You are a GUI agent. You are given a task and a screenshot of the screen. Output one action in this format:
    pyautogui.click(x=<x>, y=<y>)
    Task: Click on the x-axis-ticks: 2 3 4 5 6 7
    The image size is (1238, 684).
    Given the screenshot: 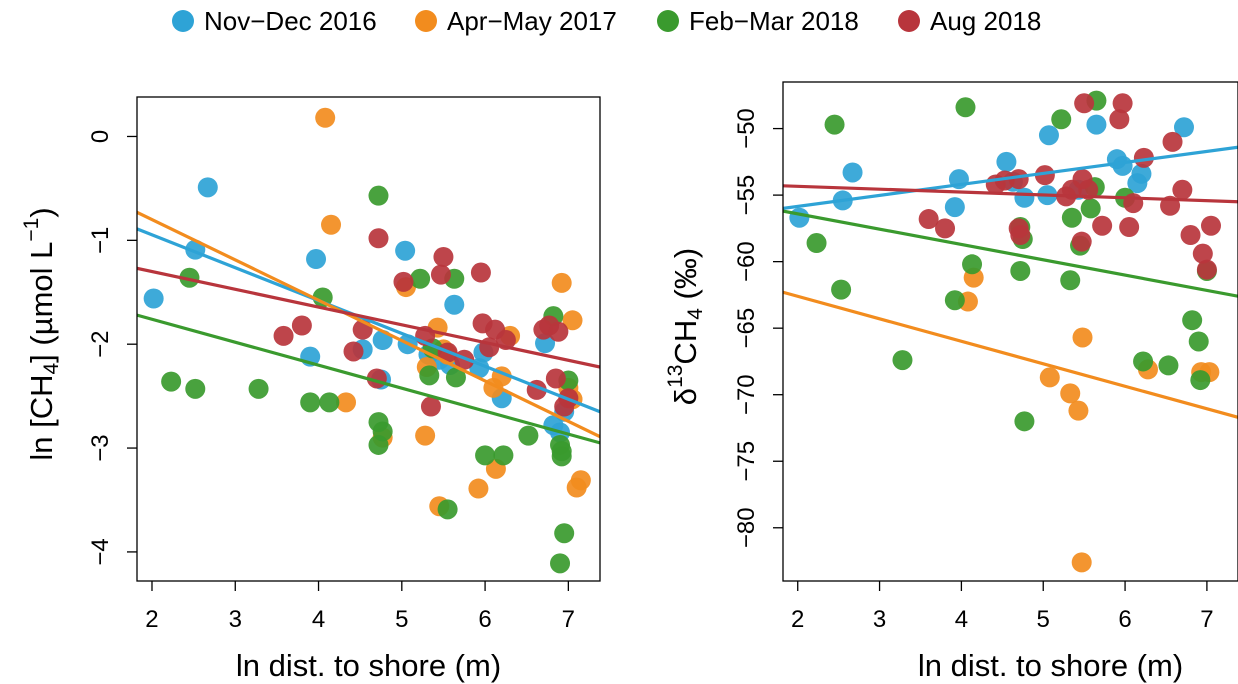 What is the action you would take?
    pyautogui.click(x=360, y=607)
    